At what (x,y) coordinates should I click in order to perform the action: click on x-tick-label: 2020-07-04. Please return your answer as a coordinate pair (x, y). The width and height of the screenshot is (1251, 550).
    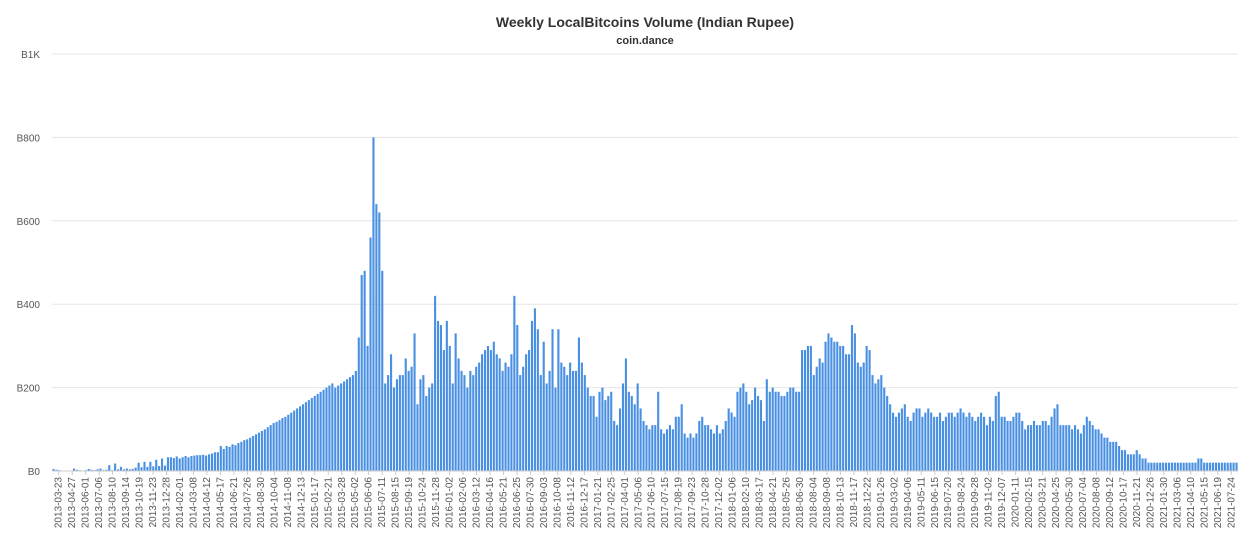
    Looking at the image, I should click on (1083, 503).